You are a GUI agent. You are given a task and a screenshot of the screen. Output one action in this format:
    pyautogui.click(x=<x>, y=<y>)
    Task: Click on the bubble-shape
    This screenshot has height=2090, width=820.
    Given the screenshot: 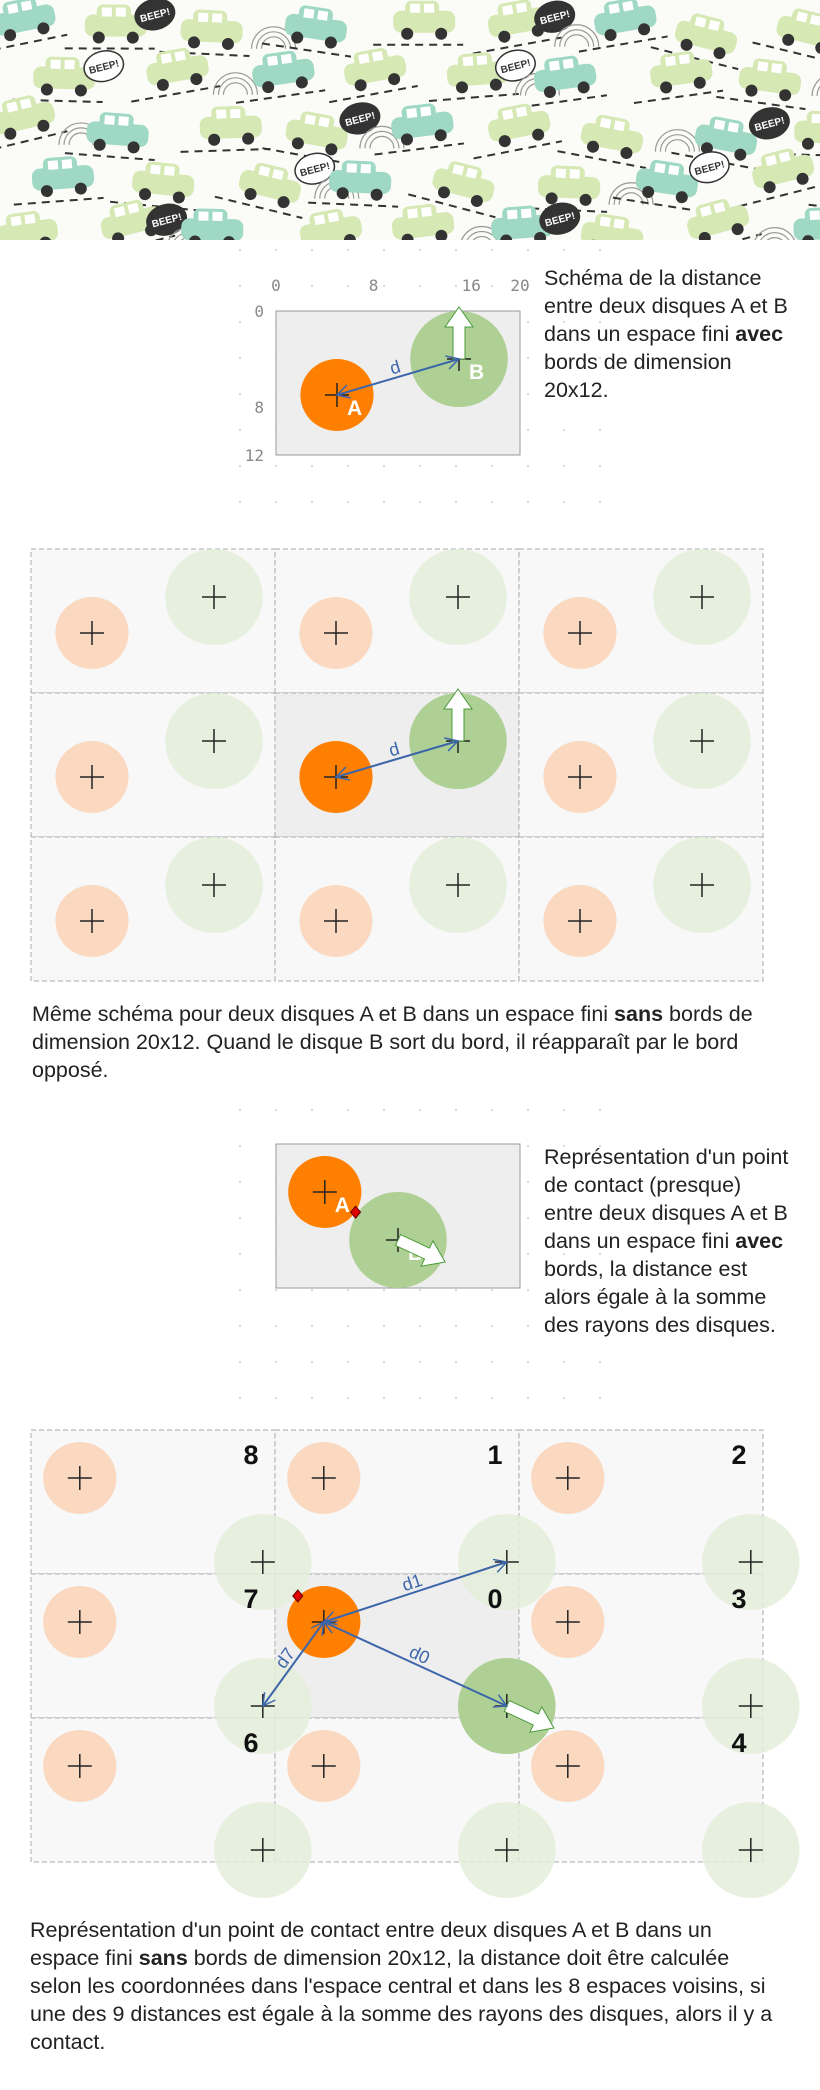 What is the action you would take?
    pyautogui.click(x=360, y=118)
    